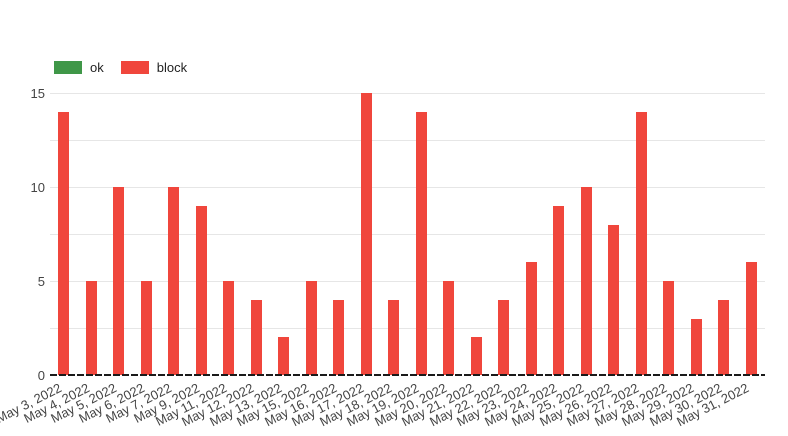 Image resolution: width=788 pixels, height=436 pixels. I want to click on y-tick-label: 5, so click(41, 281).